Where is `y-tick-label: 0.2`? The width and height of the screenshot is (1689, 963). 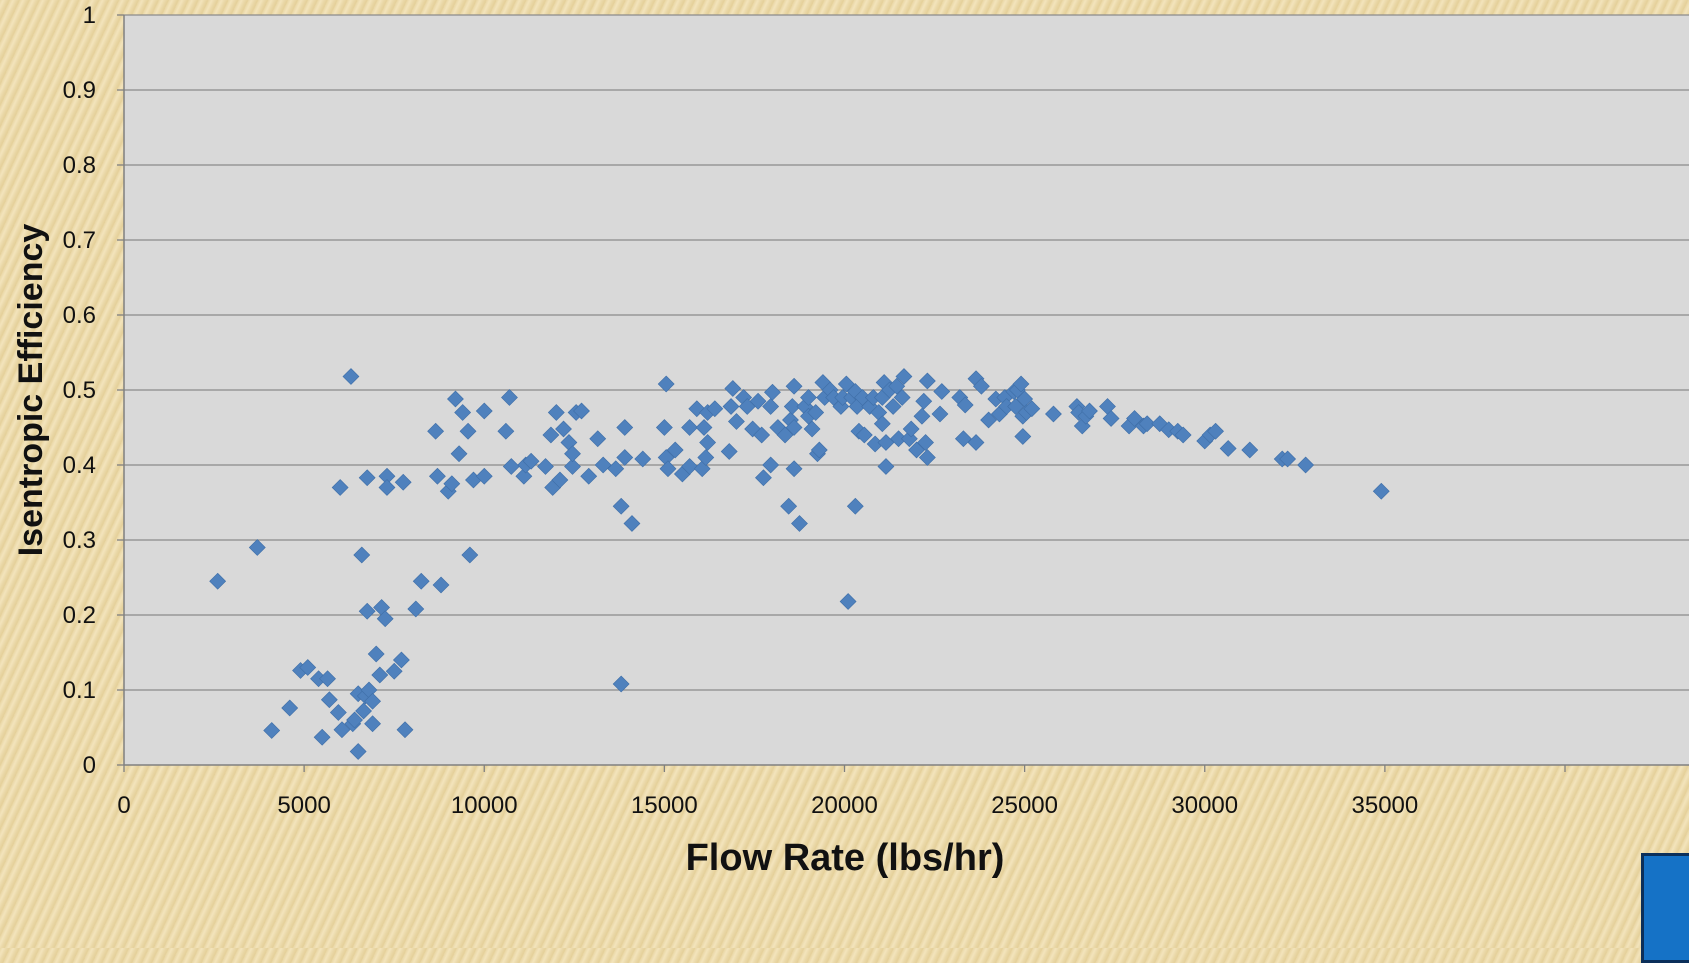 y-tick-label: 0.2 is located at coordinates (79, 615).